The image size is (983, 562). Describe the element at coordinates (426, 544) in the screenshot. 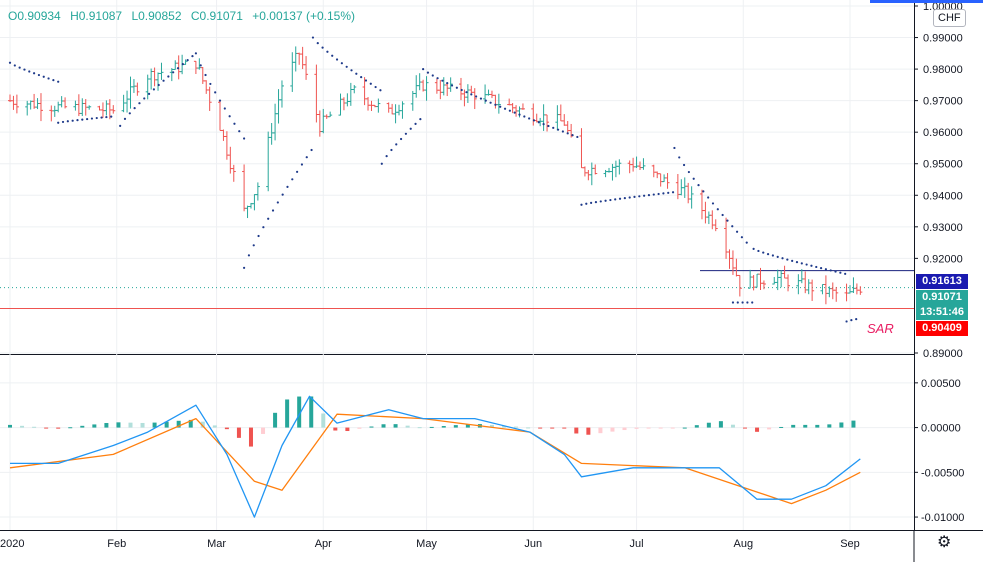

I see `x-tick-label: May` at that location.